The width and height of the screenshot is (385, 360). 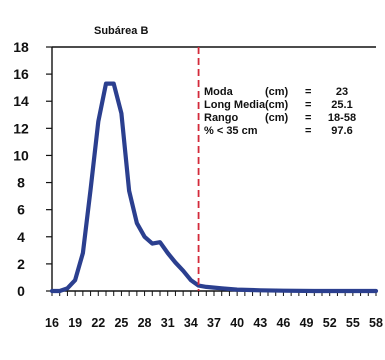 What do you see at coordinates (21, 210) in the screenshot?
I see `y-tick-label: 6` at bounding box center [21, 210].